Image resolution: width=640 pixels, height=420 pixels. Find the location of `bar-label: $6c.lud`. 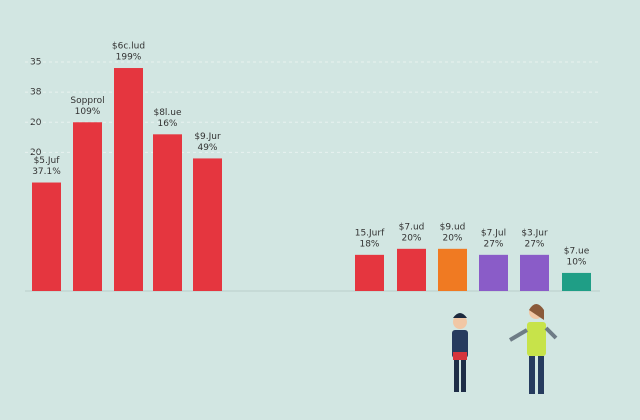

bar-label: $6c.lud is located at coordinates (128, 47).